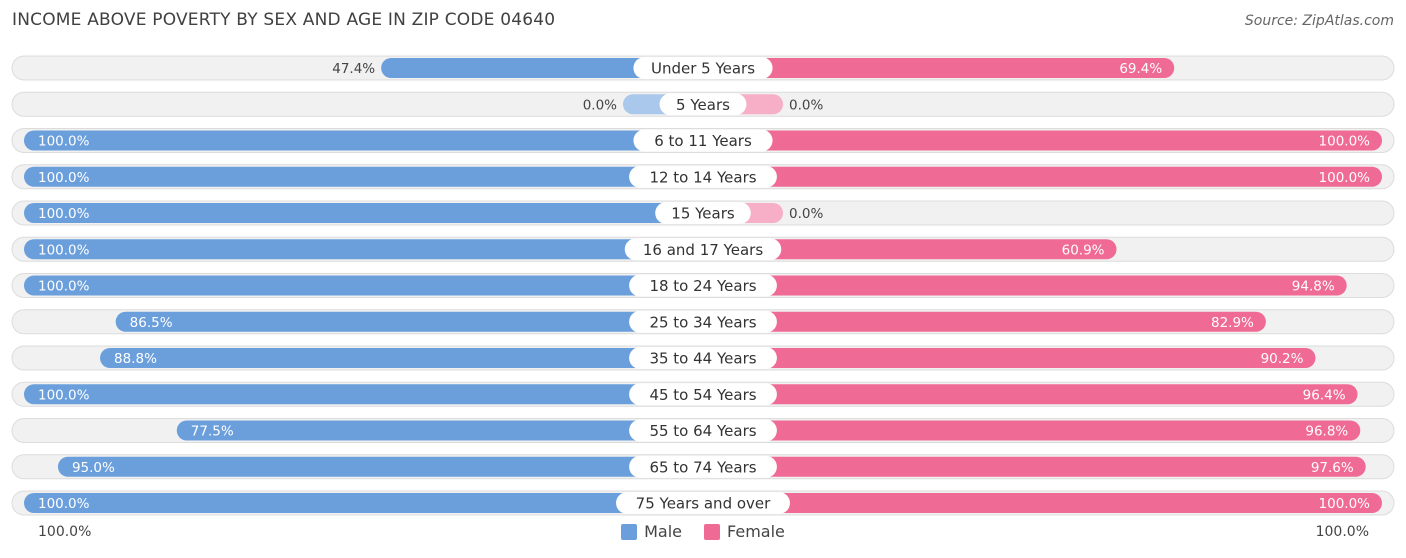 The height and width of the screenshot is (558, 1406). I want to click on value-label-male: 86.5%, so click(151, 323).